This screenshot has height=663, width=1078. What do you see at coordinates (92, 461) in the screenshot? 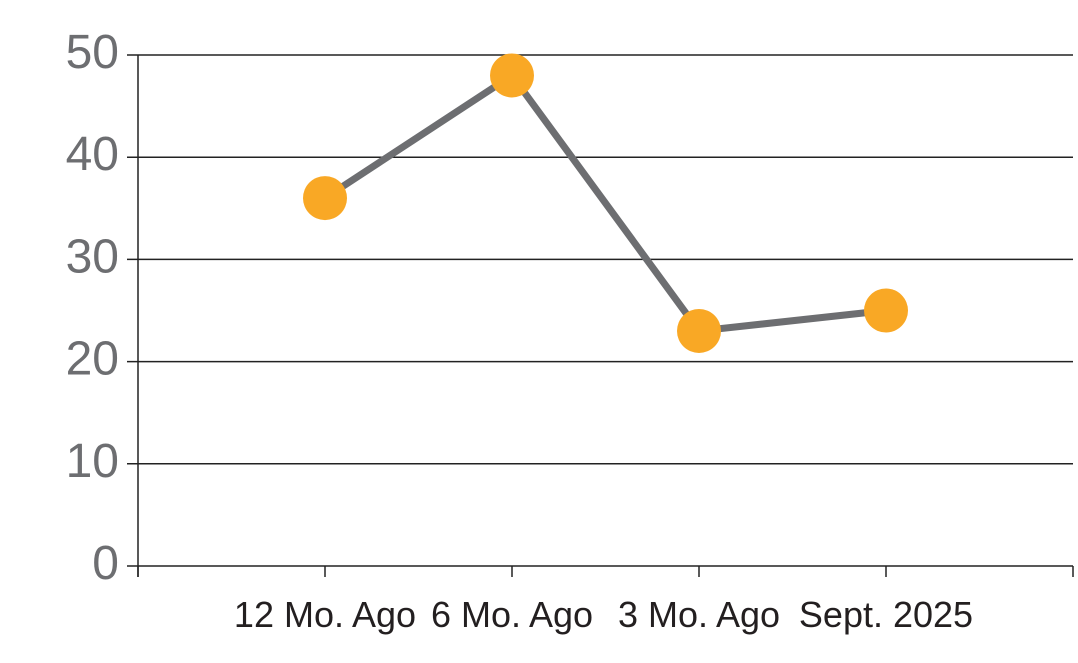
I see `y-tick-label: 10` at bounding box center [92, 461].